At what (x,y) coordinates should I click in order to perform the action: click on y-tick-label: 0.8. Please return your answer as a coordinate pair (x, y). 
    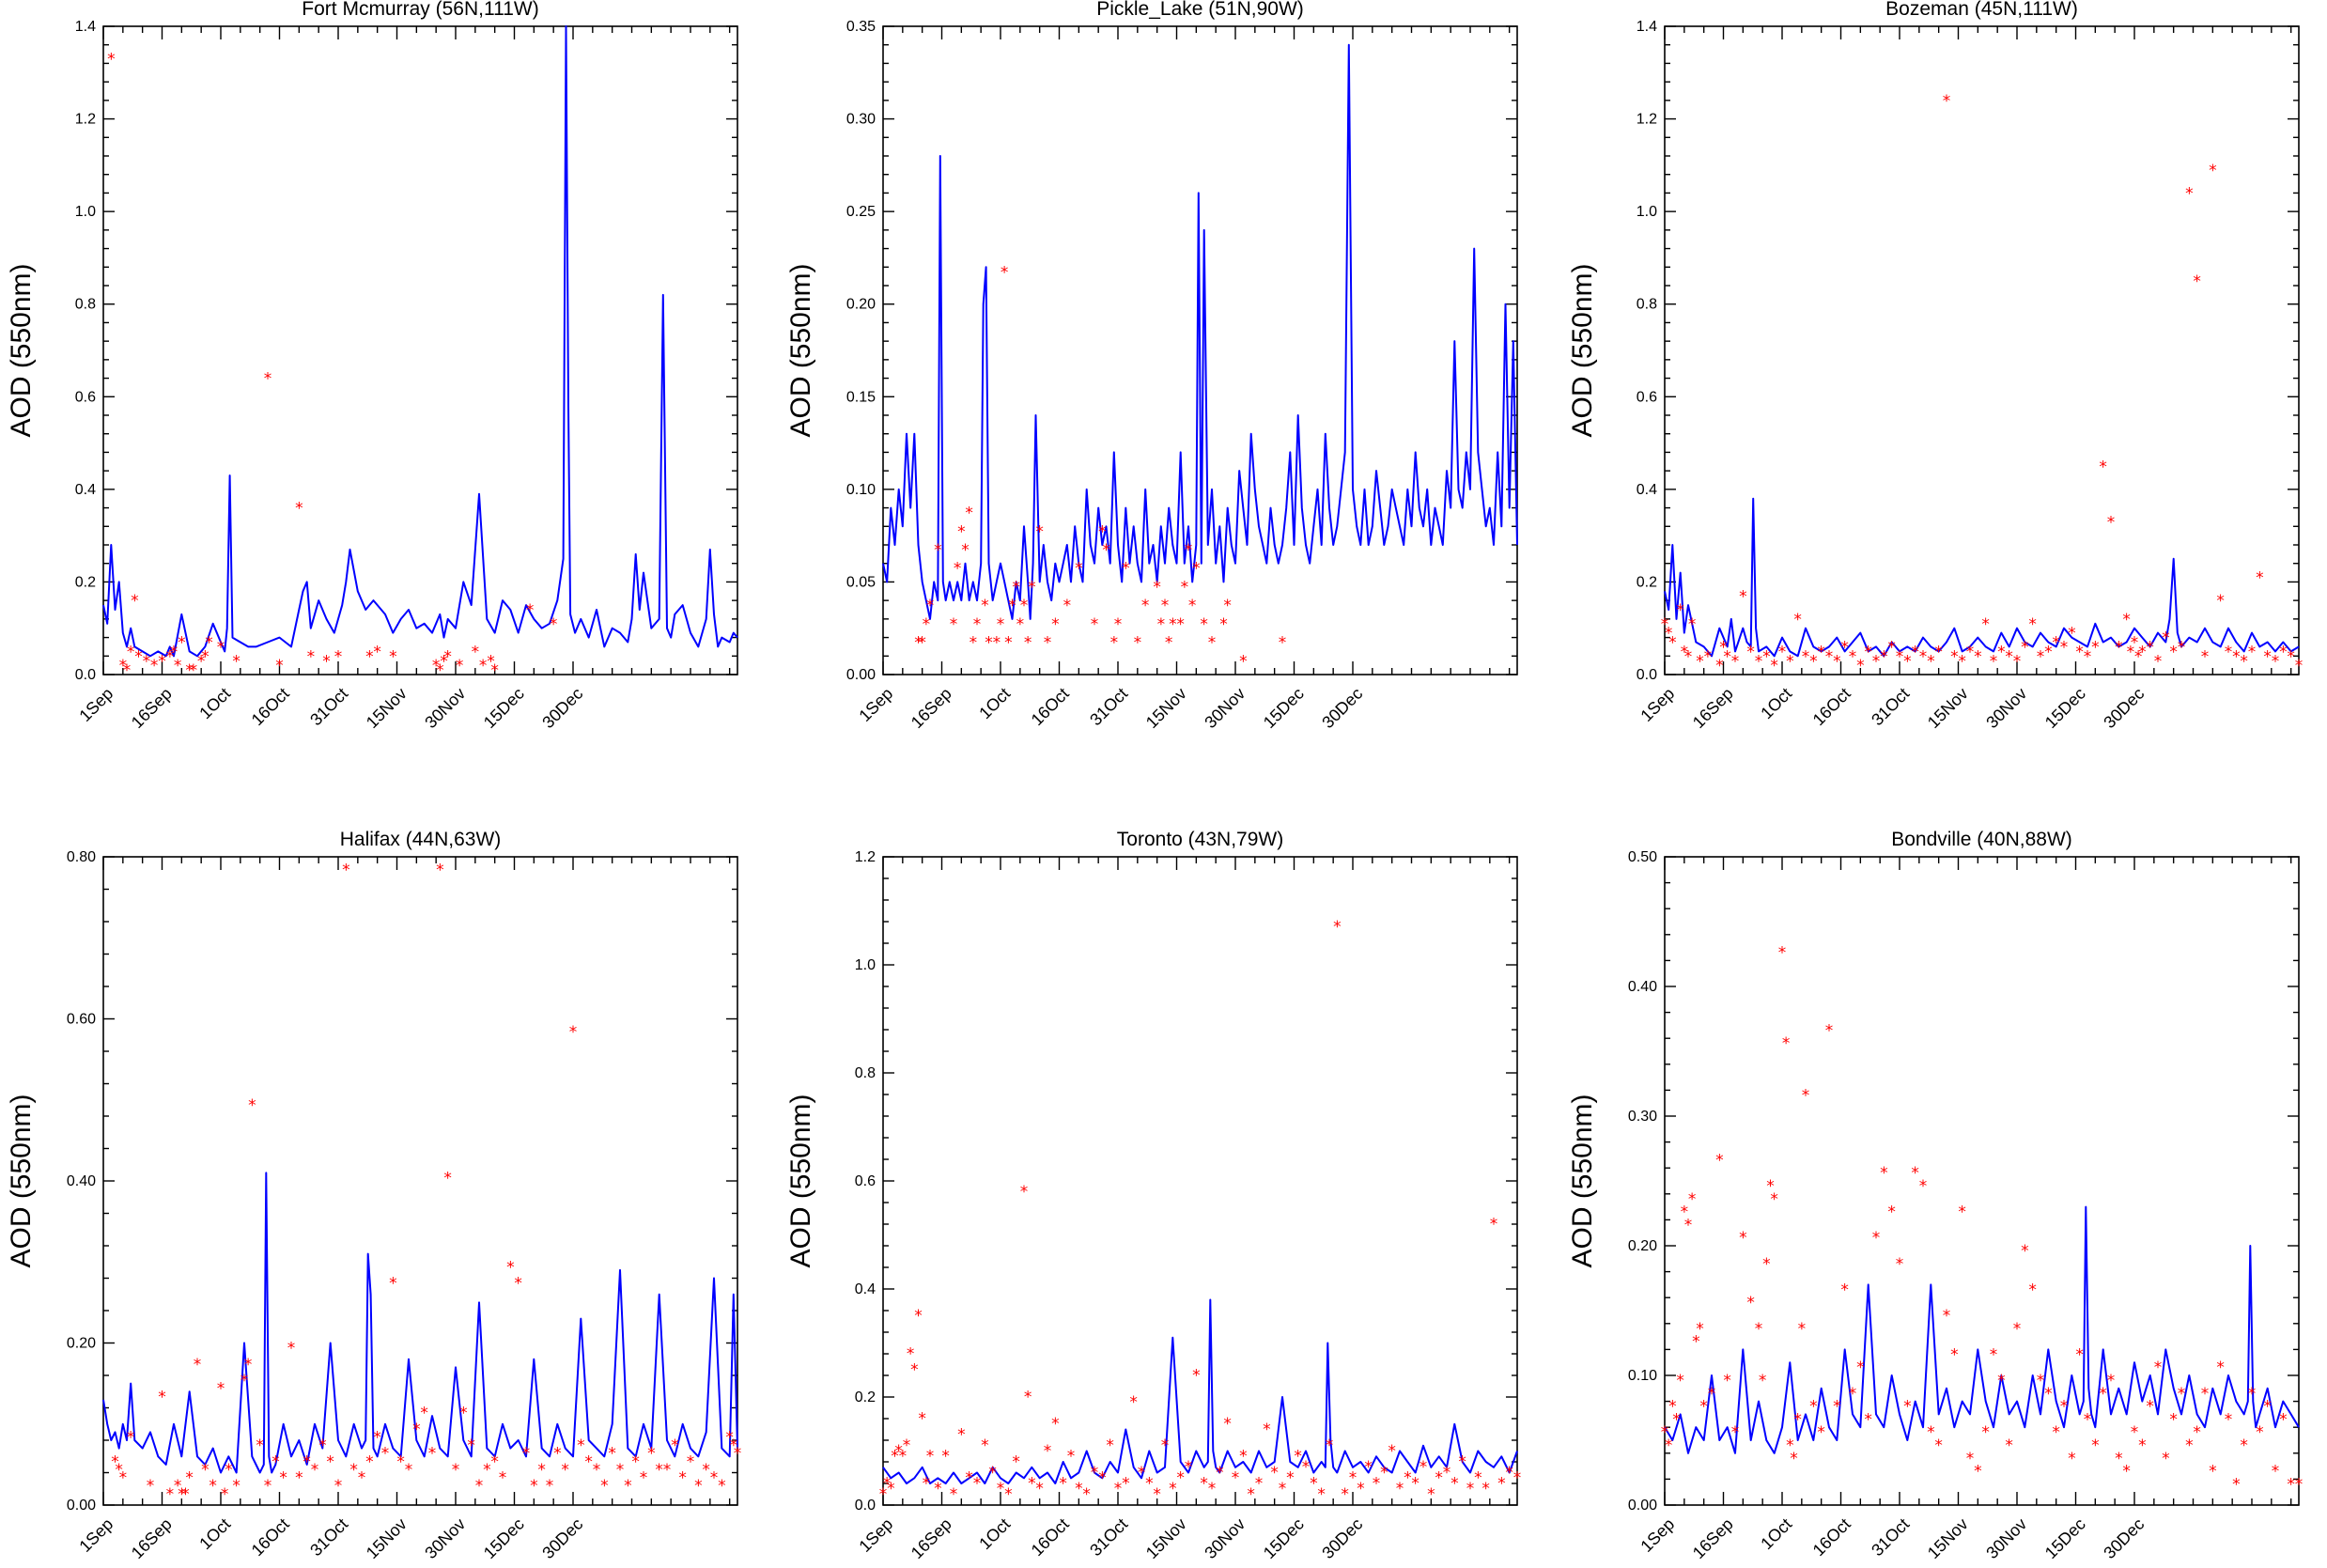
    Looking at the image, I should click on (1647, 305).